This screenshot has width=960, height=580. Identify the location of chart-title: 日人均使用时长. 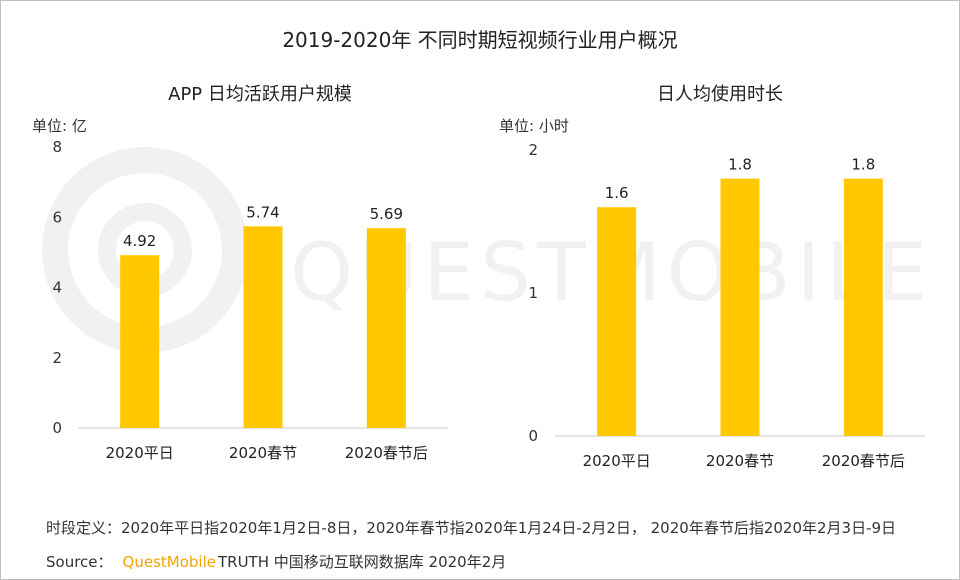
(720, 94).